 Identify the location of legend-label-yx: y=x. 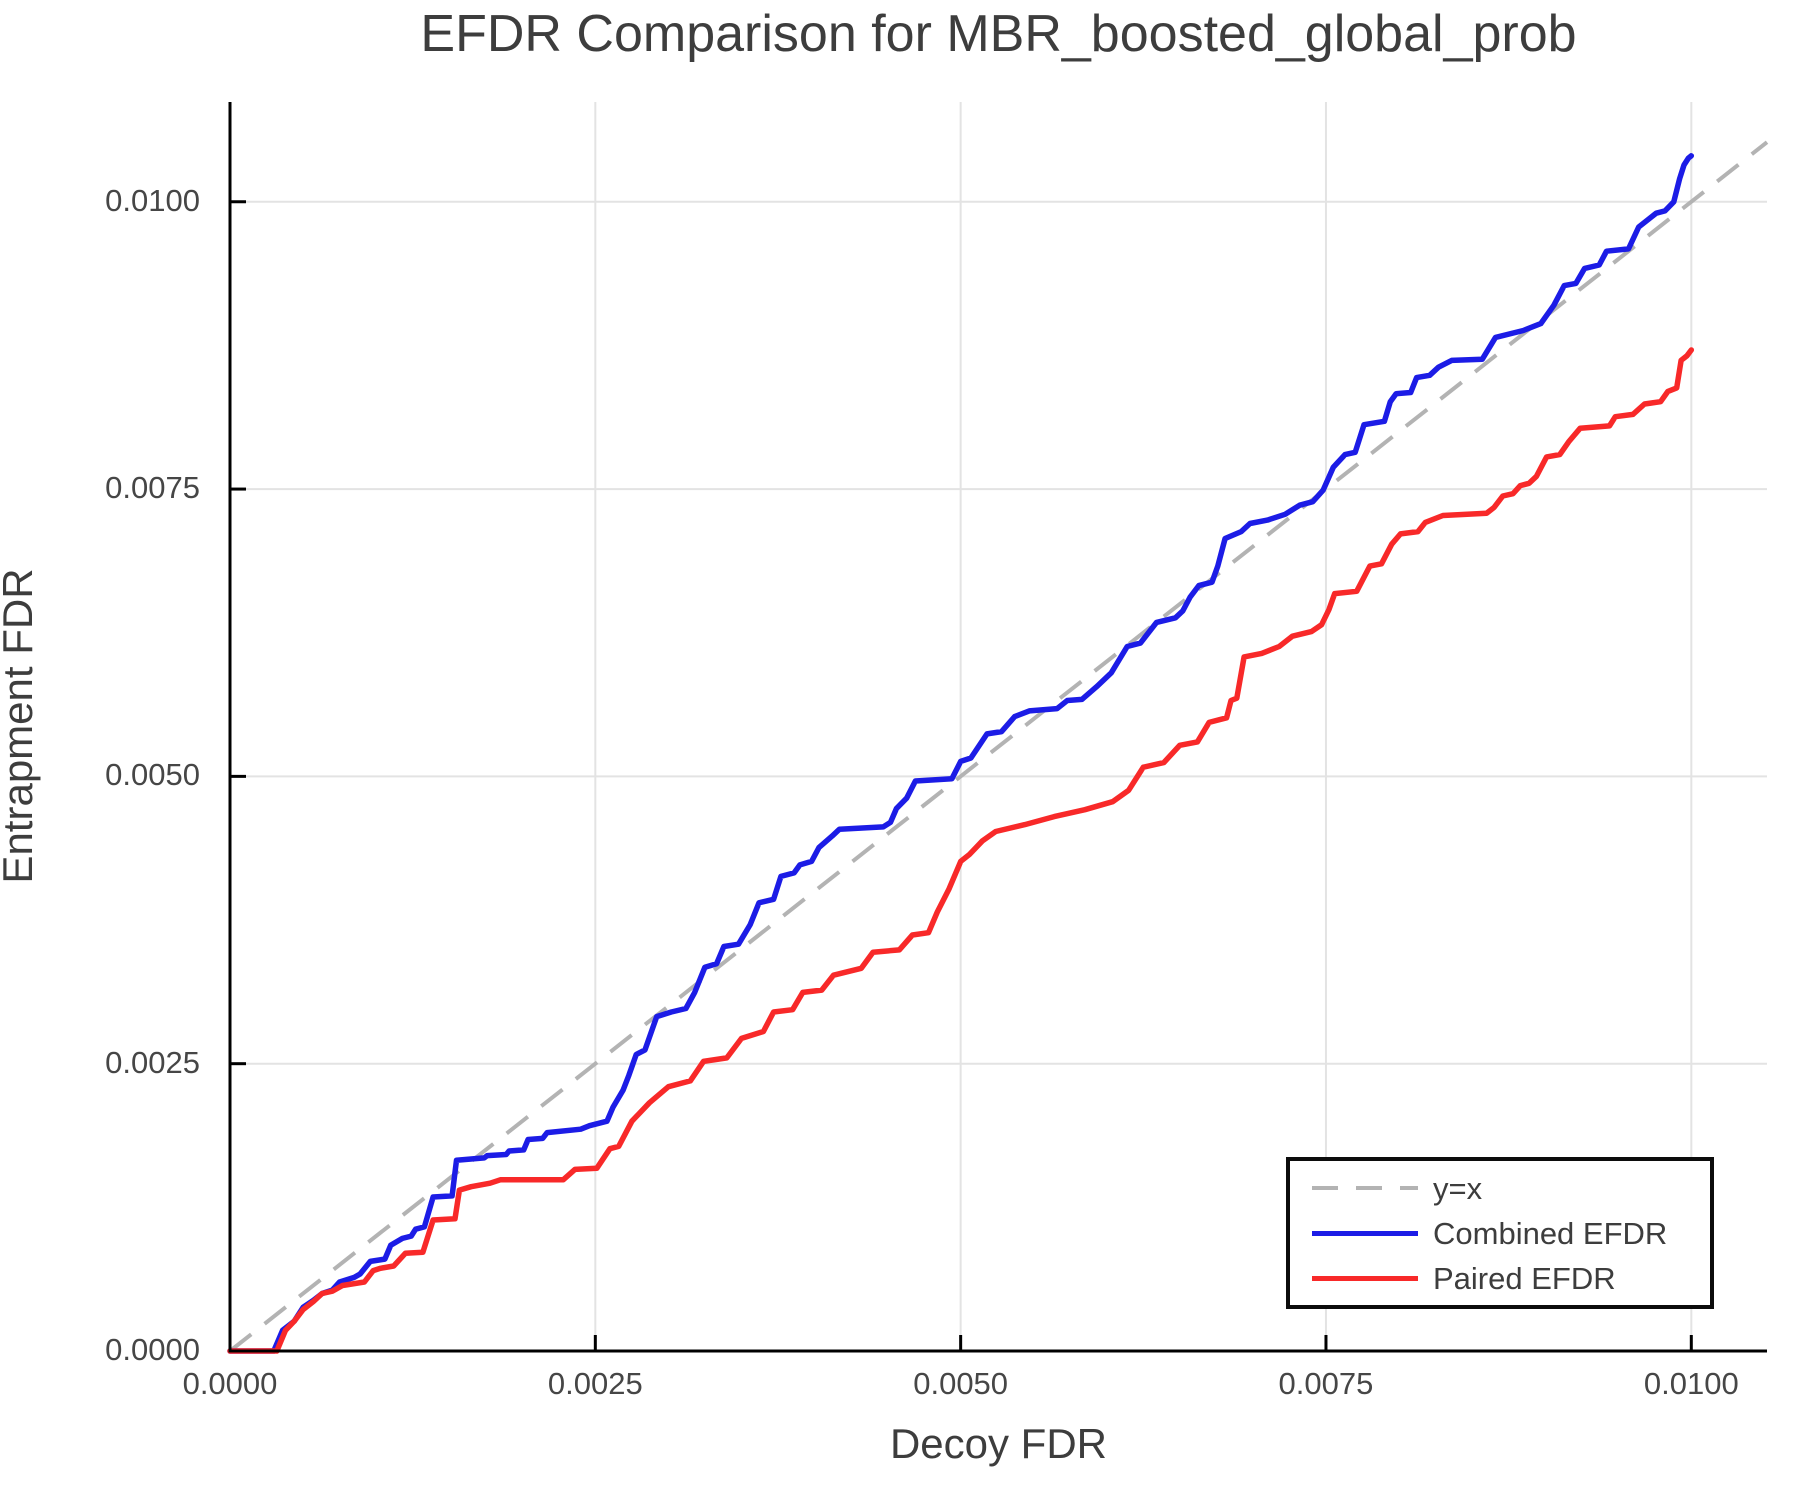
(1458, 1188).